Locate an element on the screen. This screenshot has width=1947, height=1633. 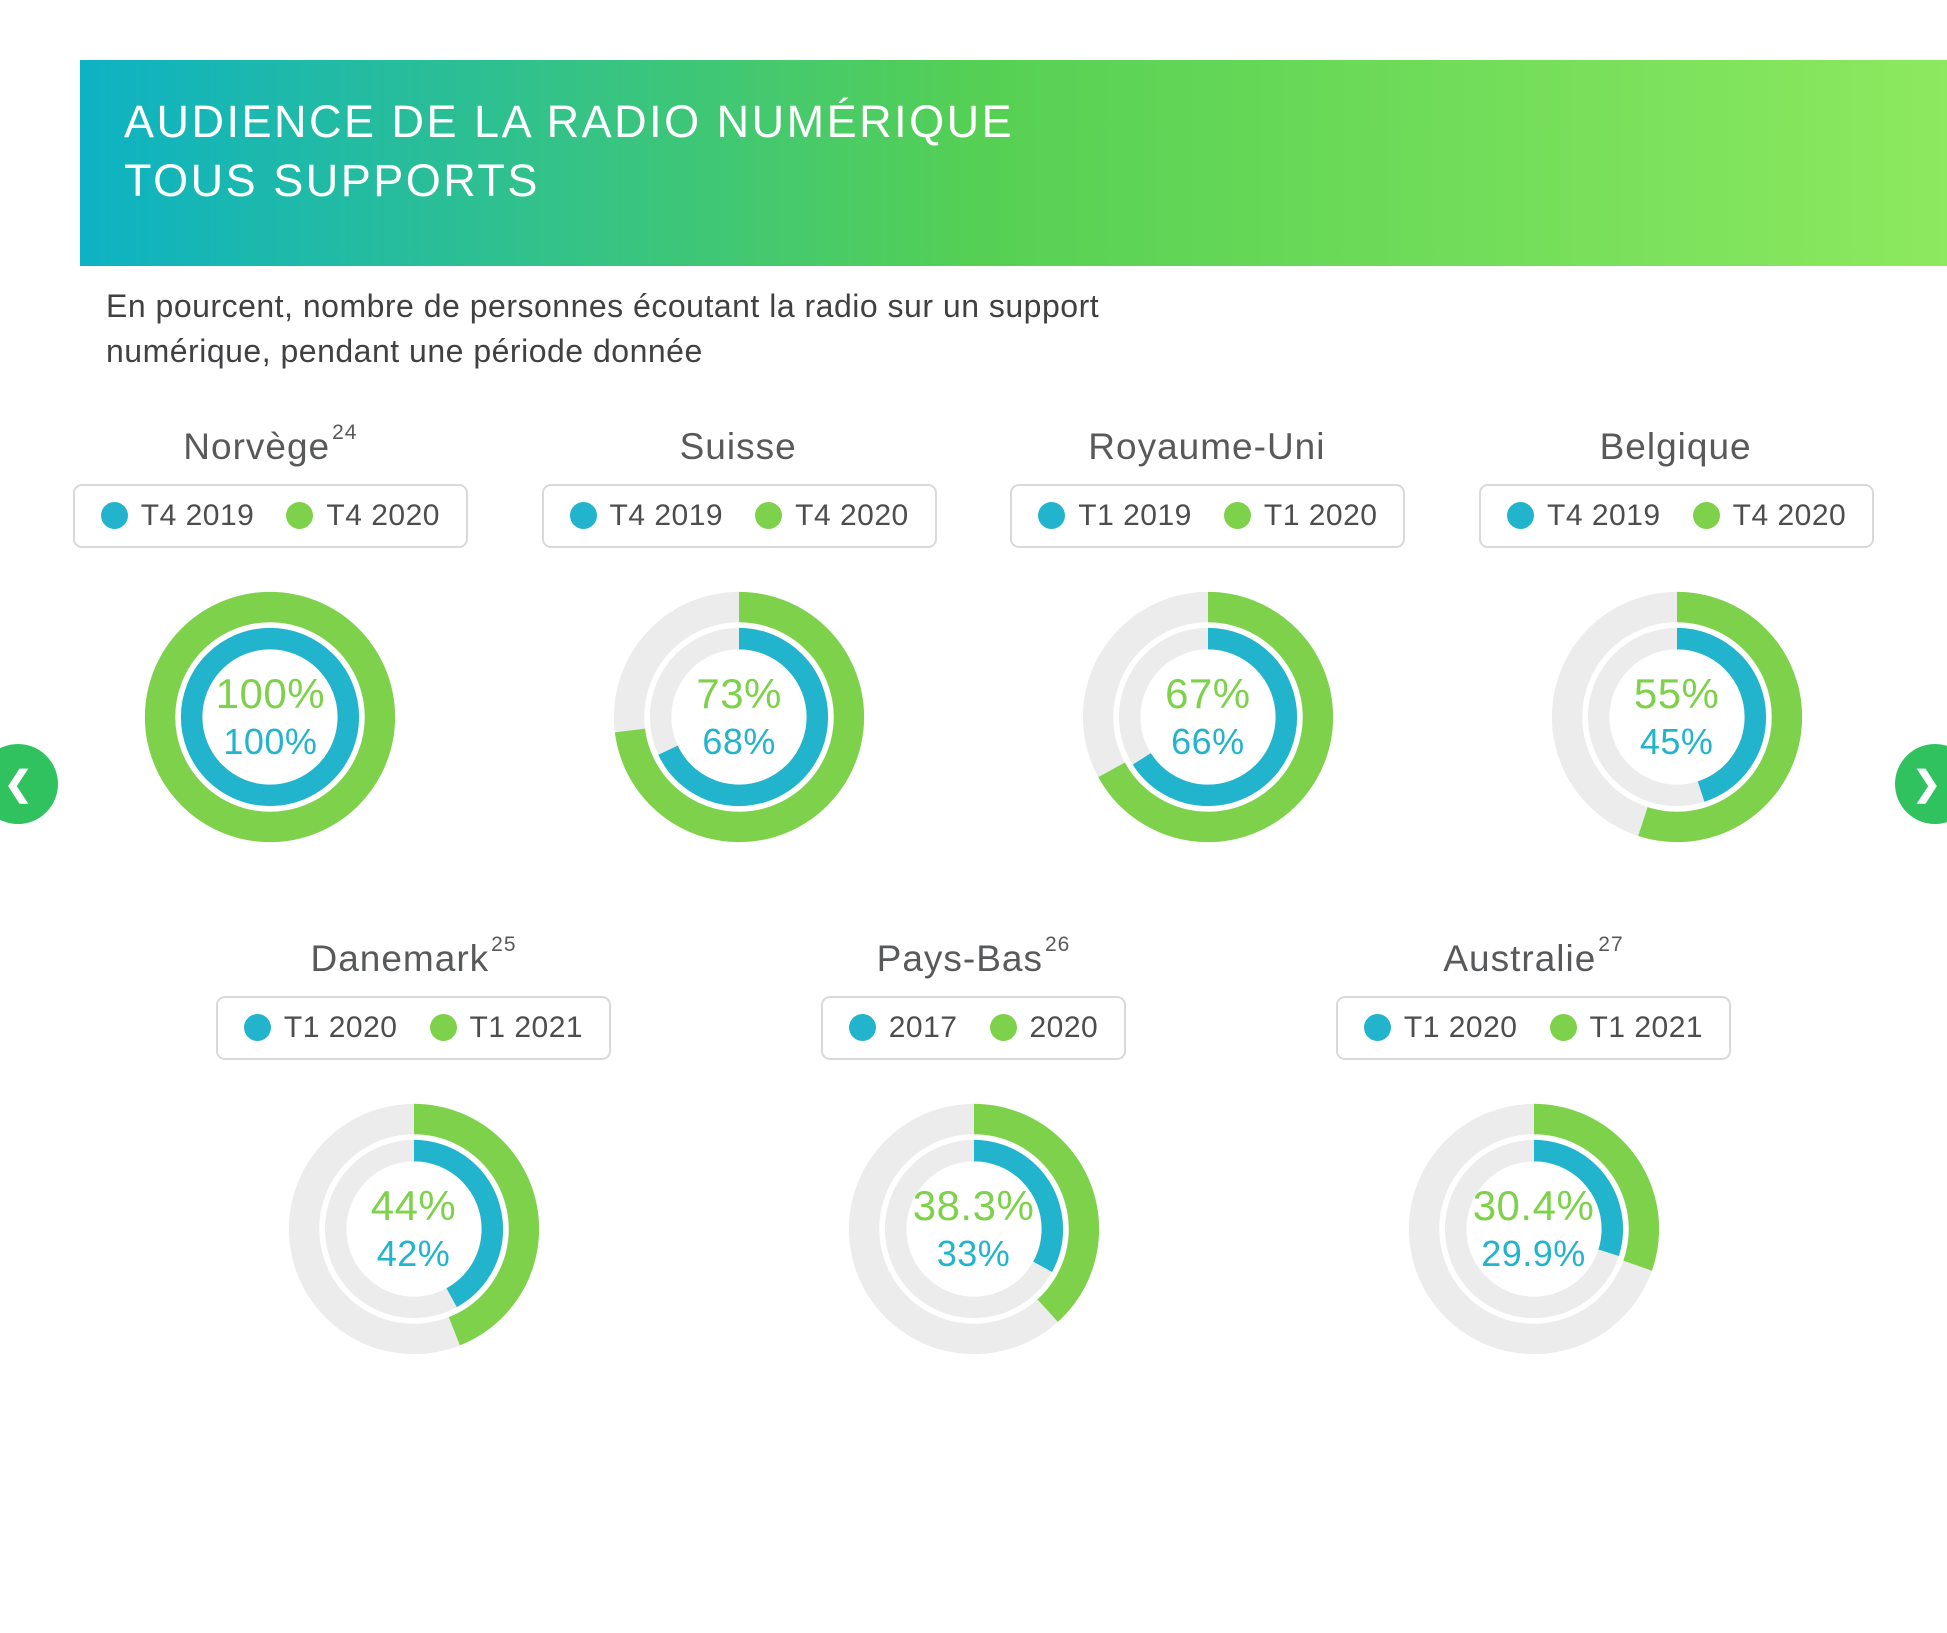
teal-value: 100% is located at coordinates (270, 742).